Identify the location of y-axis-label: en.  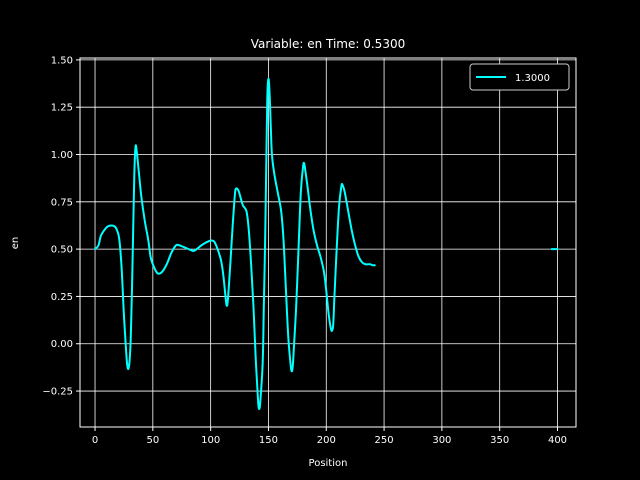
(15, 243).